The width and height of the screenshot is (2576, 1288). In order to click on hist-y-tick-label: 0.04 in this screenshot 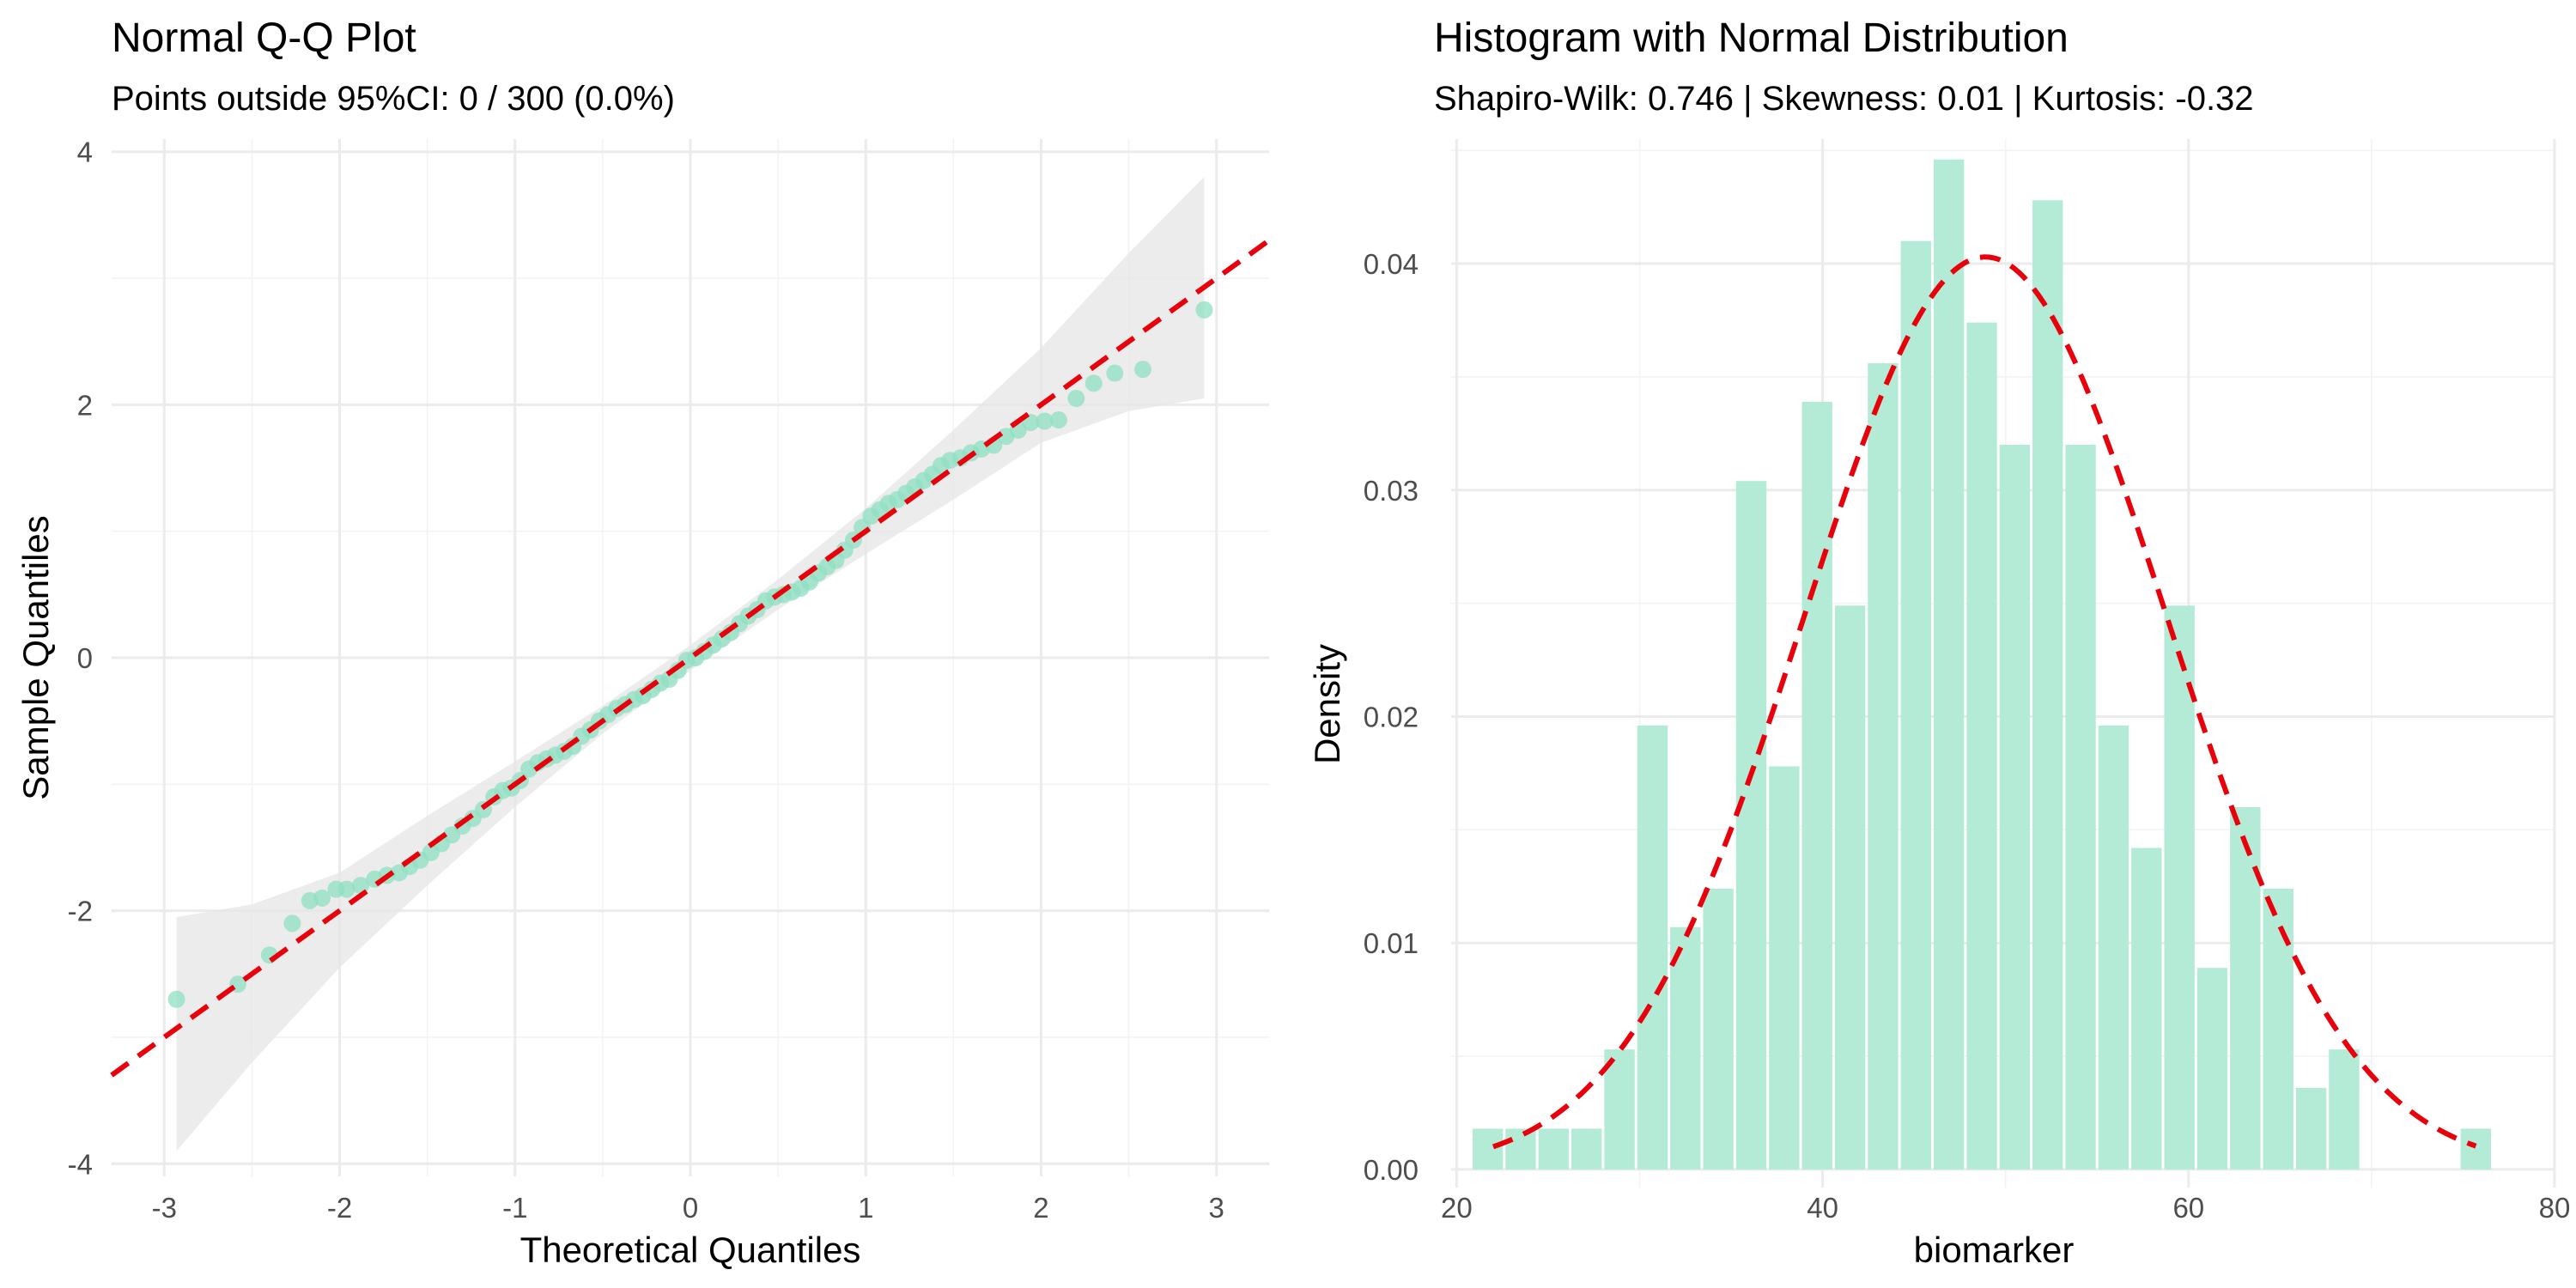, I will do `click(1391, 264)`.